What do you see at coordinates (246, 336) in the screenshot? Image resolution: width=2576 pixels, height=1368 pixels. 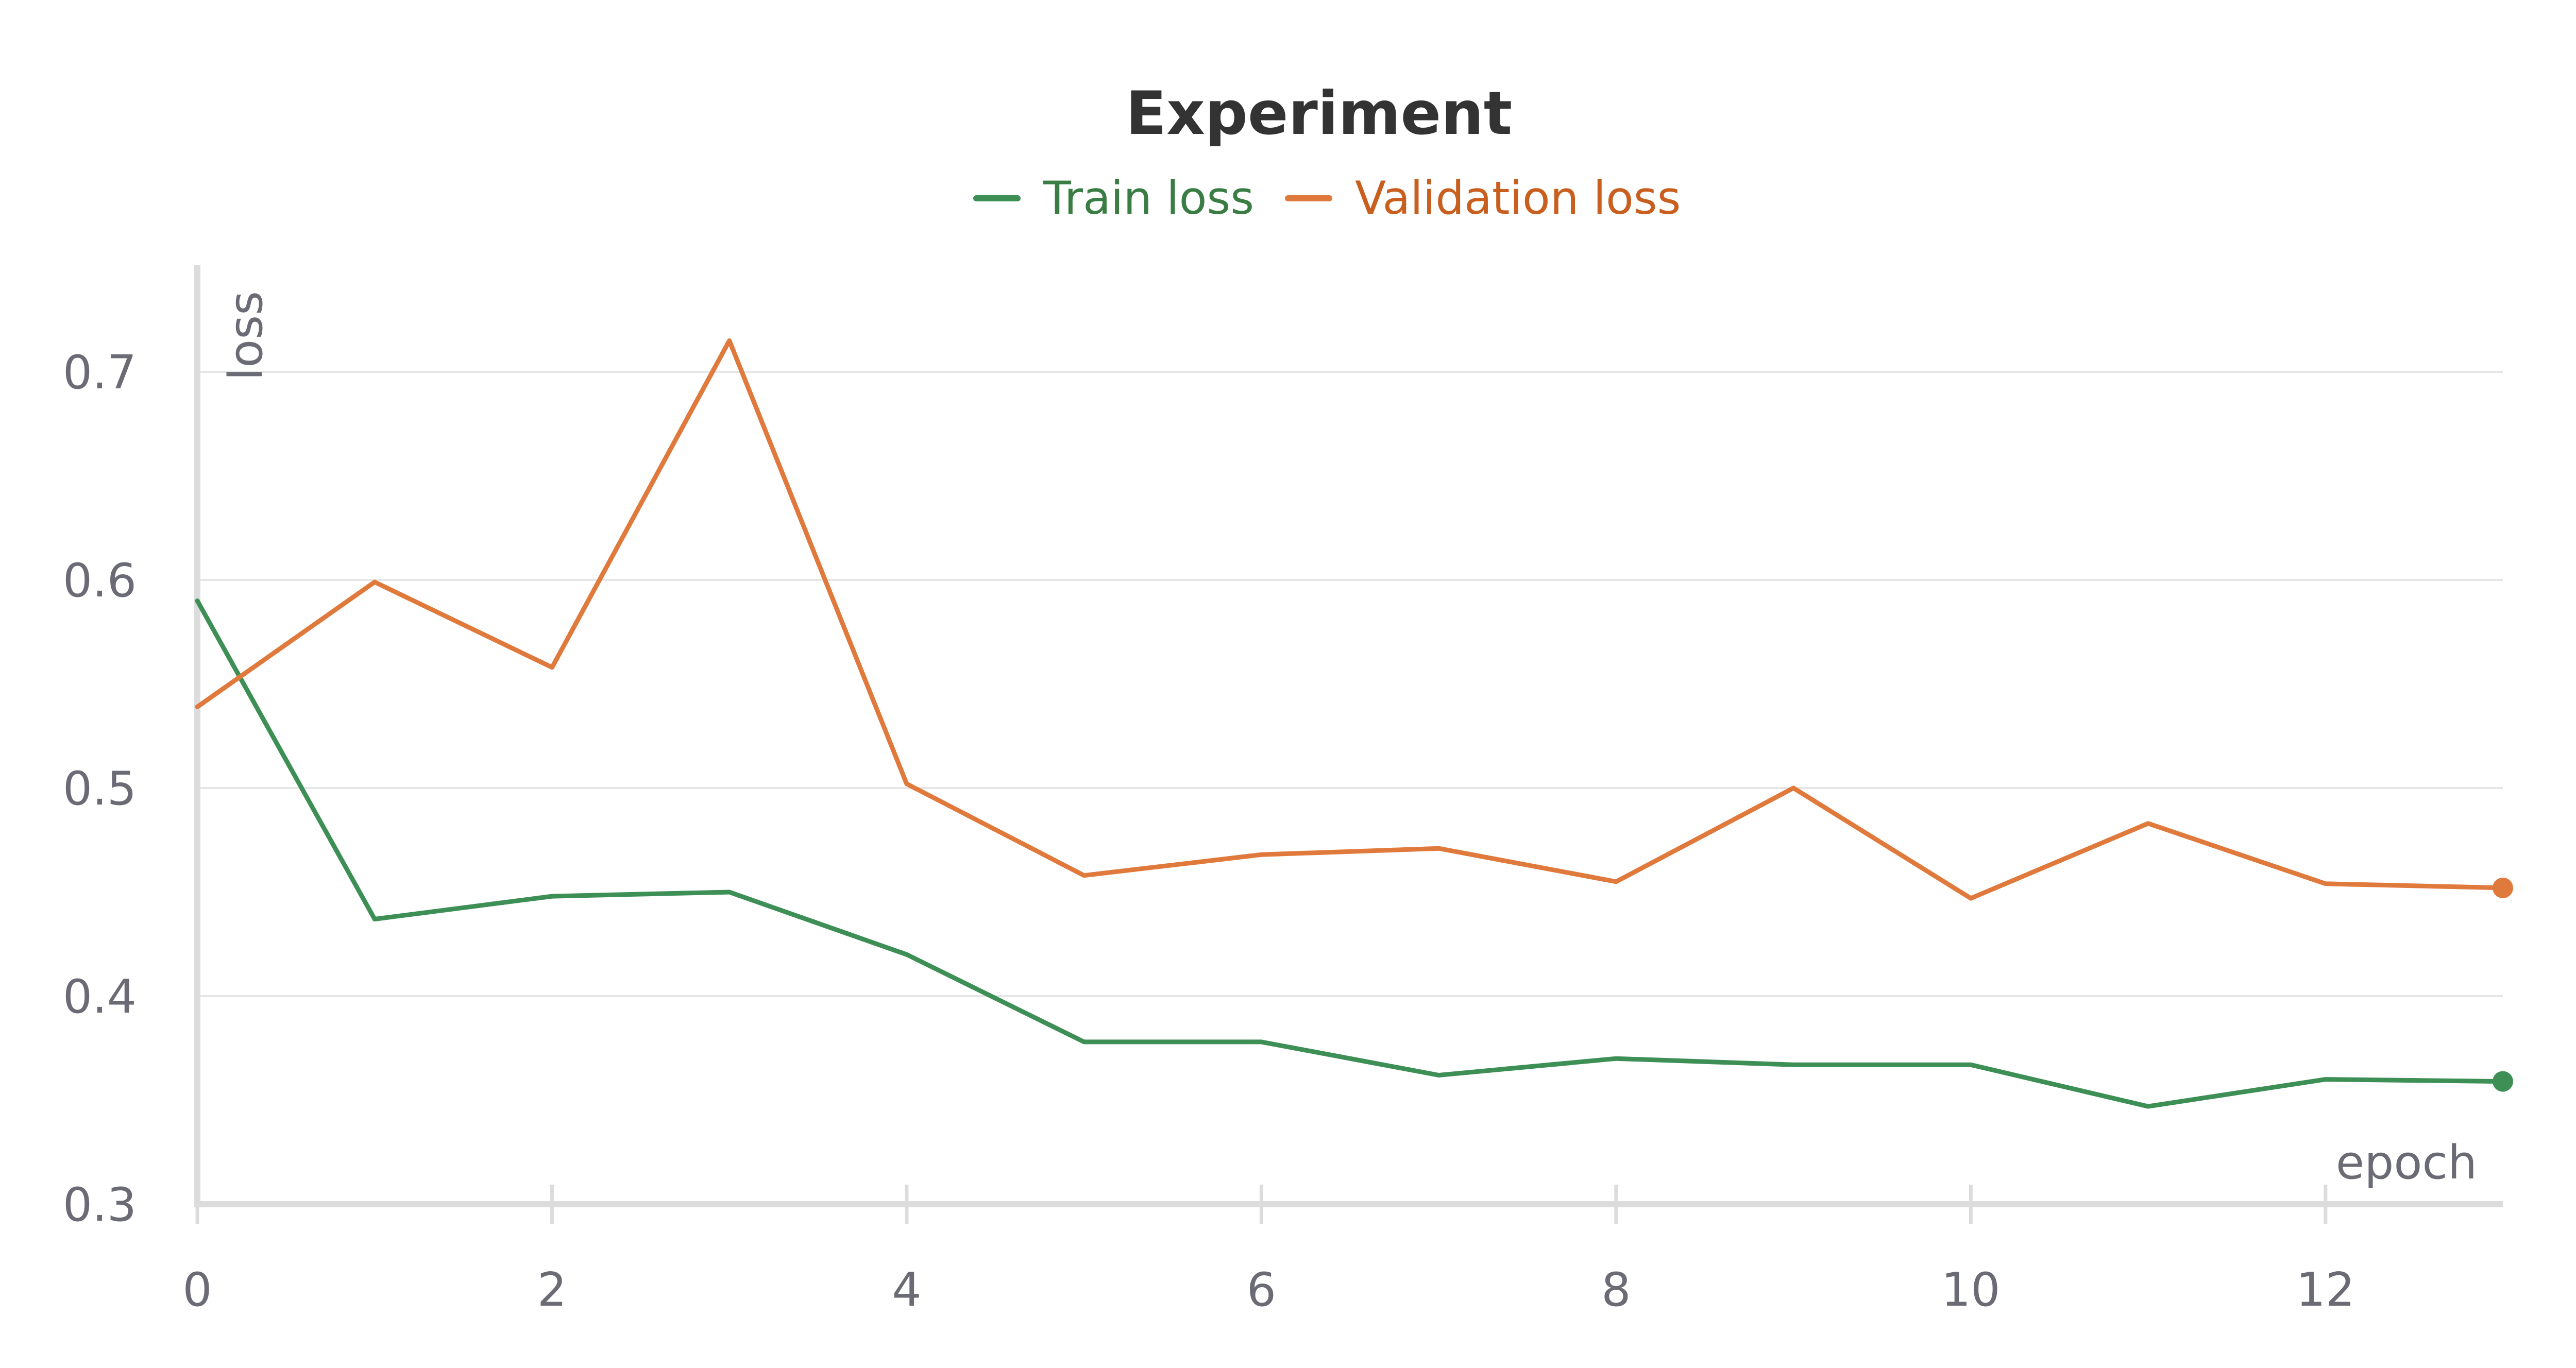 I see `y-axis-label: loss` at bounding box center [246, 336].